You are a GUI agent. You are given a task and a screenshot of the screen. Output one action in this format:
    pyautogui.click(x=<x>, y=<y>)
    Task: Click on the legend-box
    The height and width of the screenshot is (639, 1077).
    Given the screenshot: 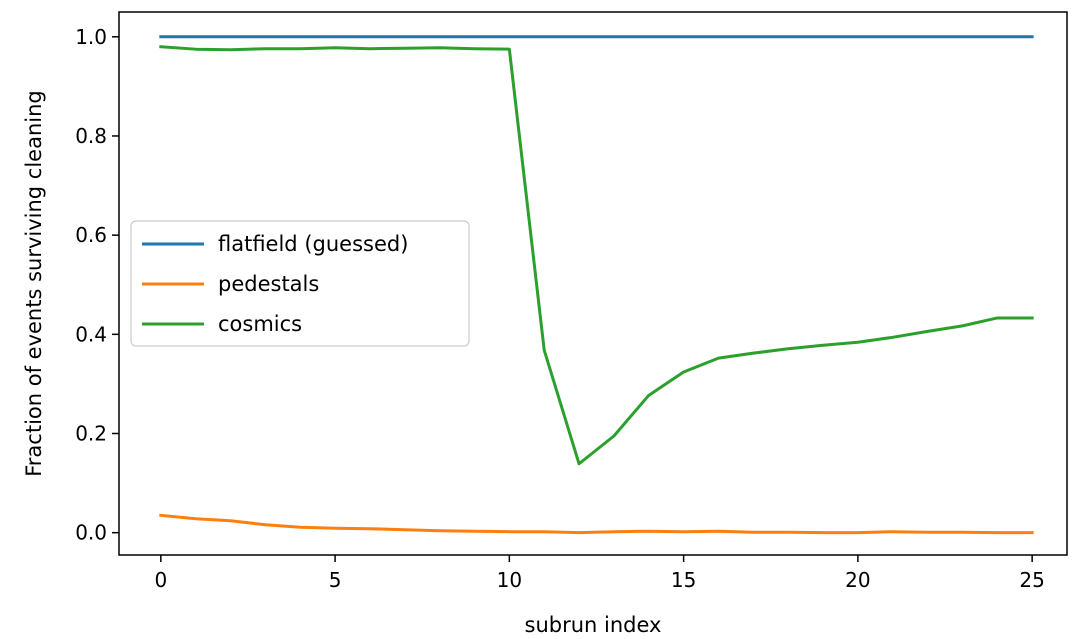 What is the action you would take?
    pyautogui.click(x=300, y=283)
    